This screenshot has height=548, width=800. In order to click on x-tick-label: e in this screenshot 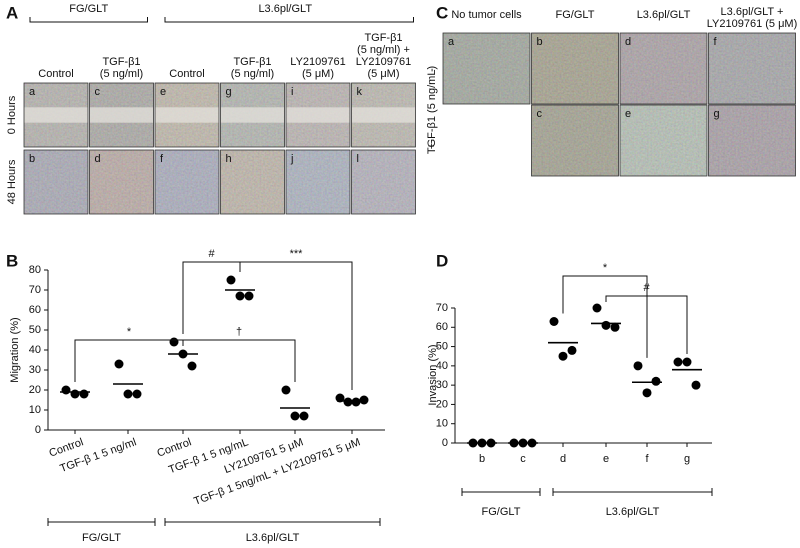, I will do `click(606, 459)`.